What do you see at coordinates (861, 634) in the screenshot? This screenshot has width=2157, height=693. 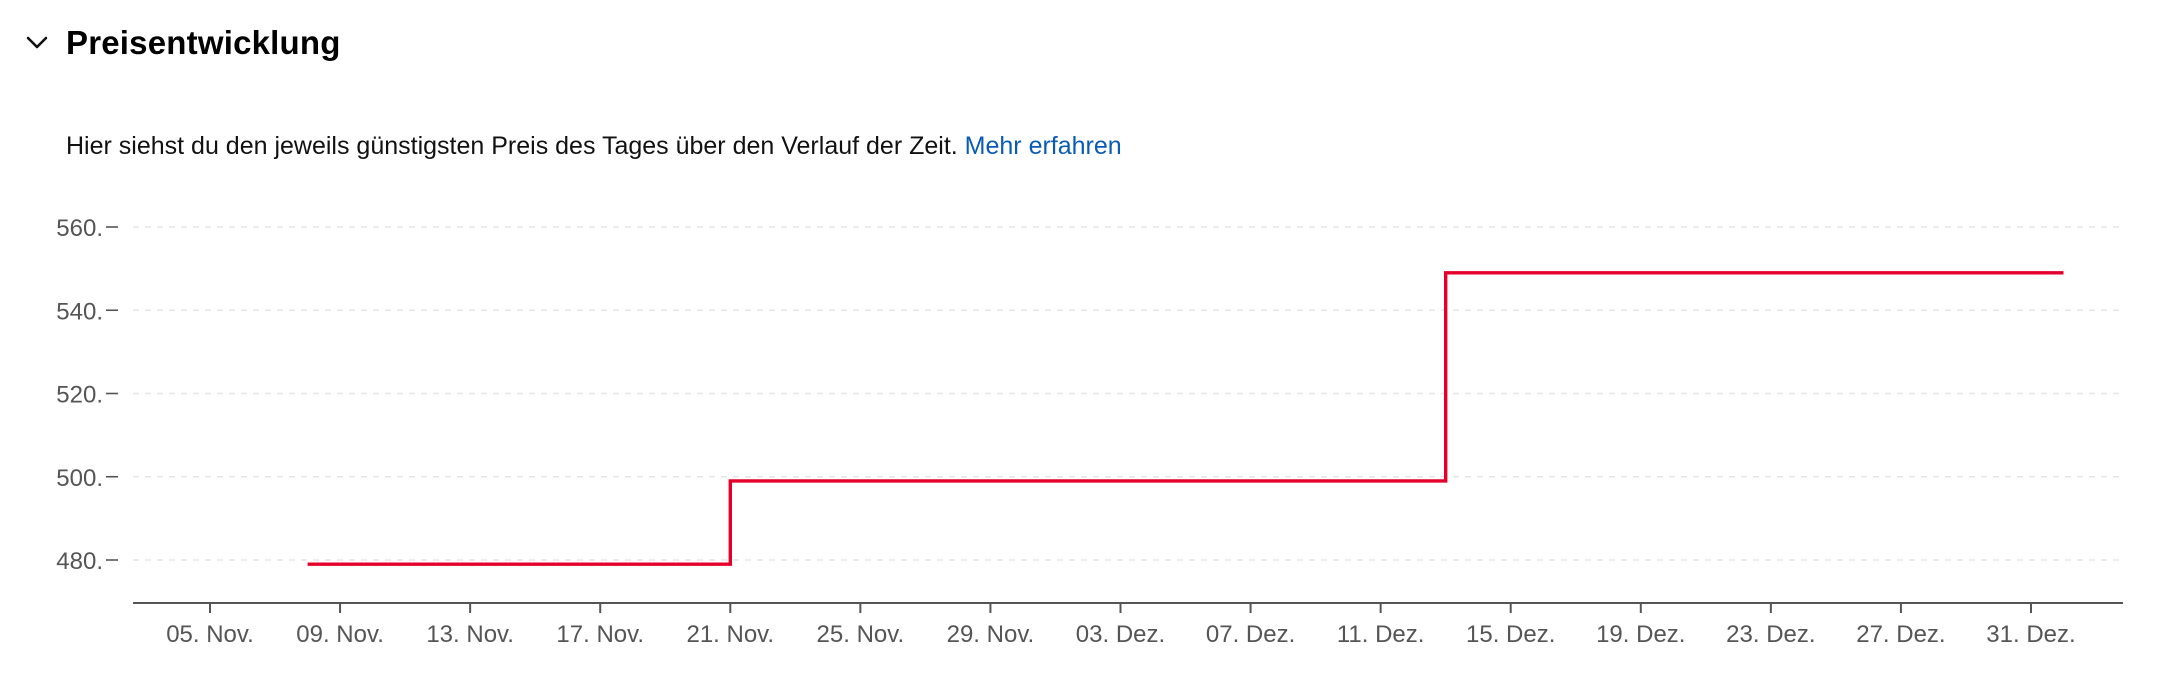 I see `x-tick-label: 25. Nov.` at bounding box center [861, 634].